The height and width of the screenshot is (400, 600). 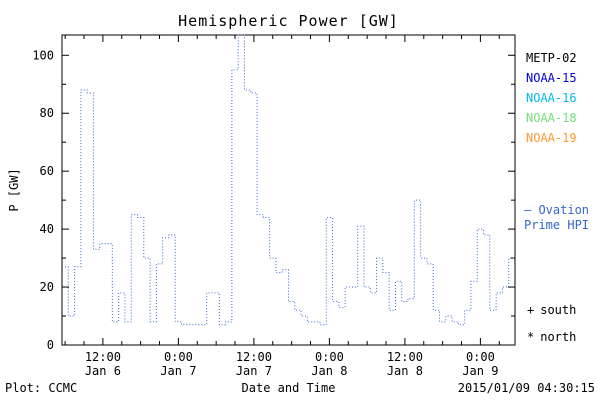 What do you see at coordinates (557, 225) in the screenshot?
I see `model-legend-line2: Prime HPI` at bounding box center [557, 225].